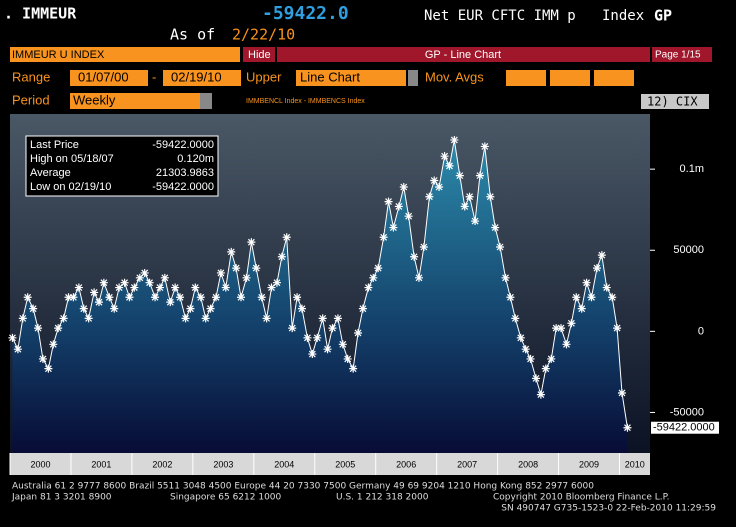  Describe the element at coordinates (305, 101) in the screenshot. I see `indices: IMMBENCL Index - IMMBENCS Index` at that location.